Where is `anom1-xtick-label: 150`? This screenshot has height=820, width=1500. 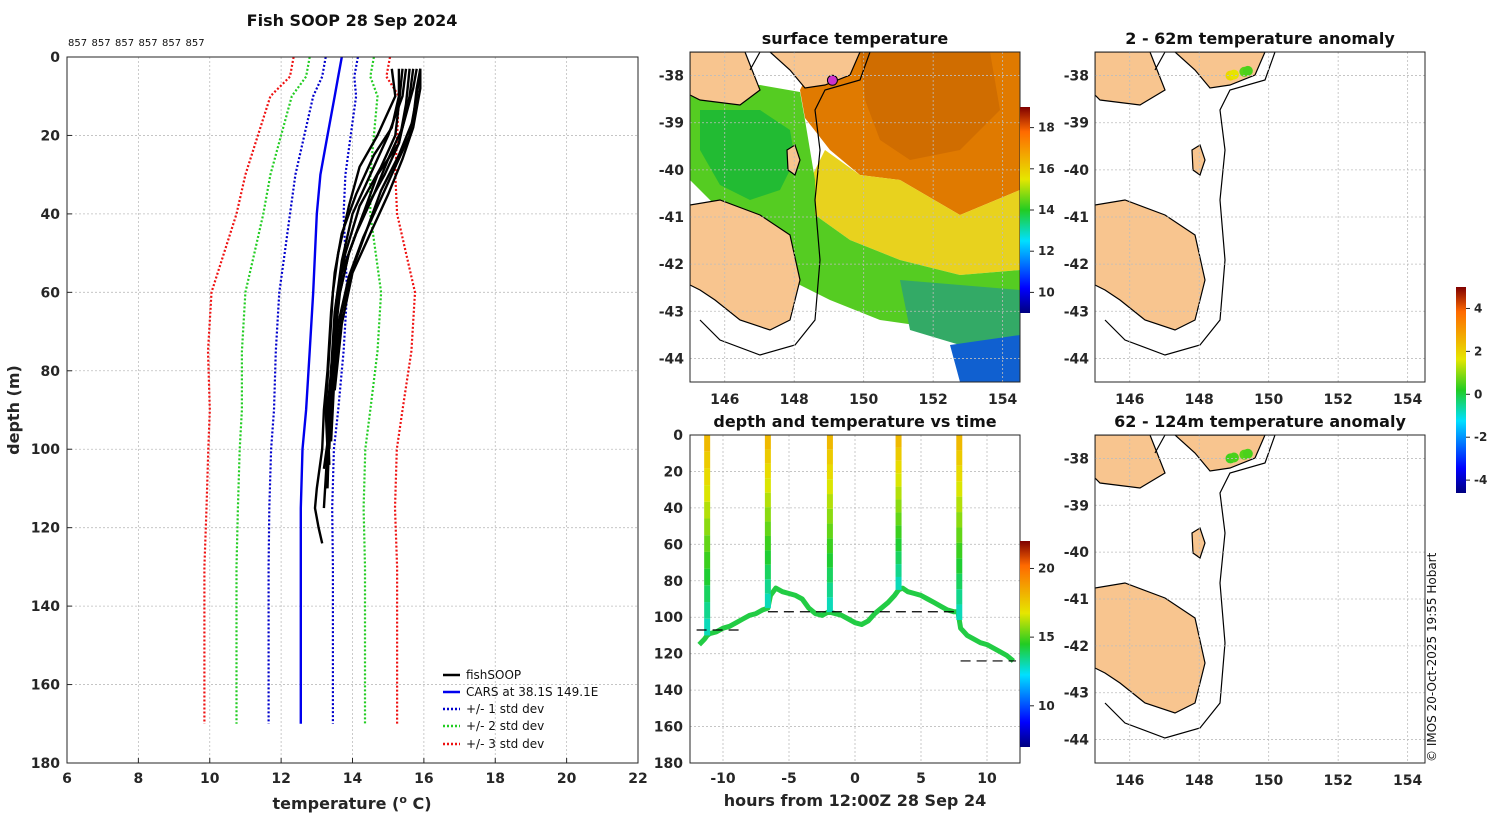 anom1-xtick-label: 150 is located at coordinates (1268, 400).